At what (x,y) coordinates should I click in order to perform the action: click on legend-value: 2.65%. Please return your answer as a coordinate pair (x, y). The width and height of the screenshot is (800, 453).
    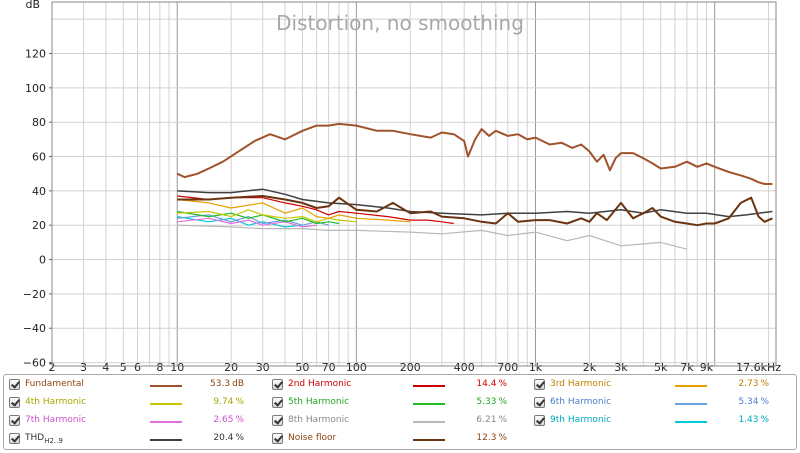
    Looking at the image, I should click on (228, 420).